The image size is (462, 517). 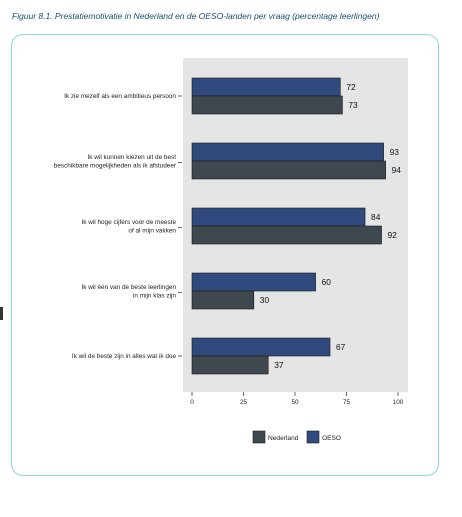 I want to click on value-label-oeso-1: 72, so click(x=351, y=87).